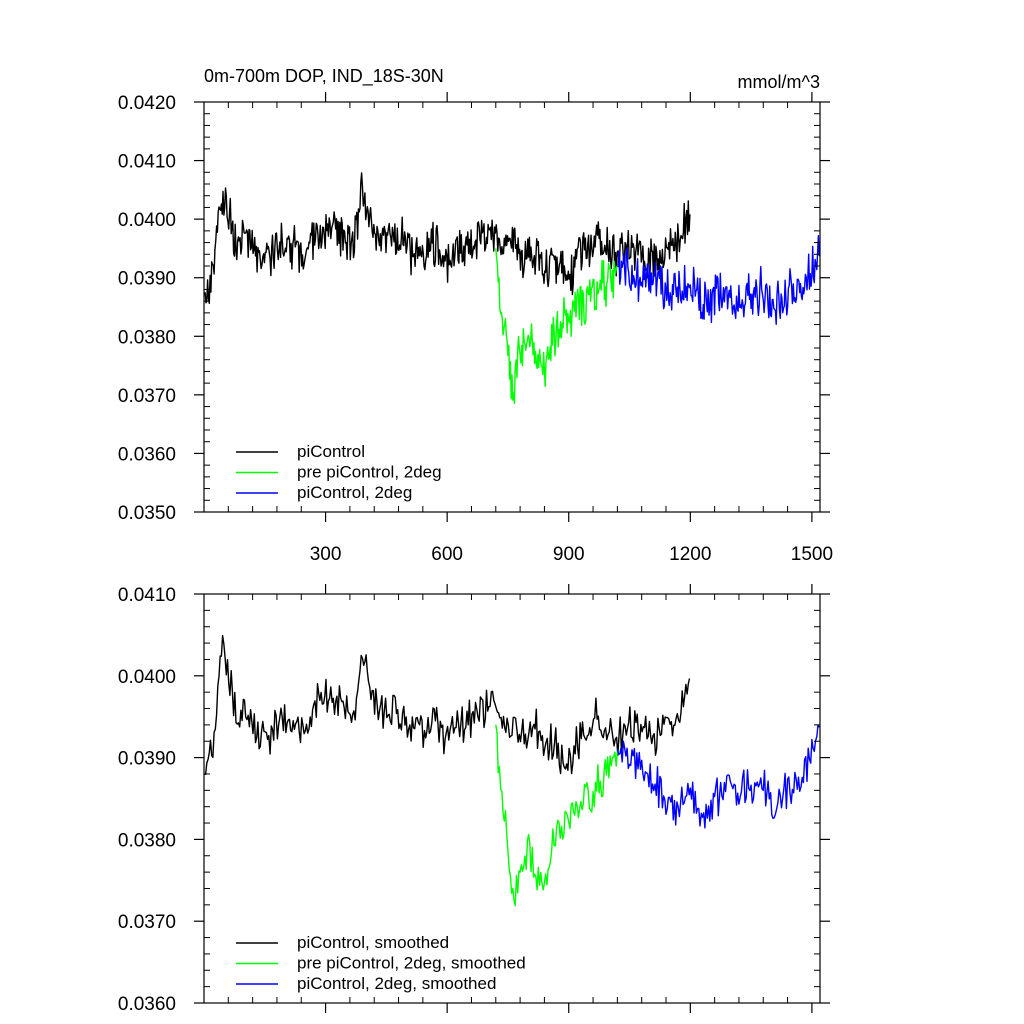  I want to click on x-tick-label: 1500, so click(812, 554).